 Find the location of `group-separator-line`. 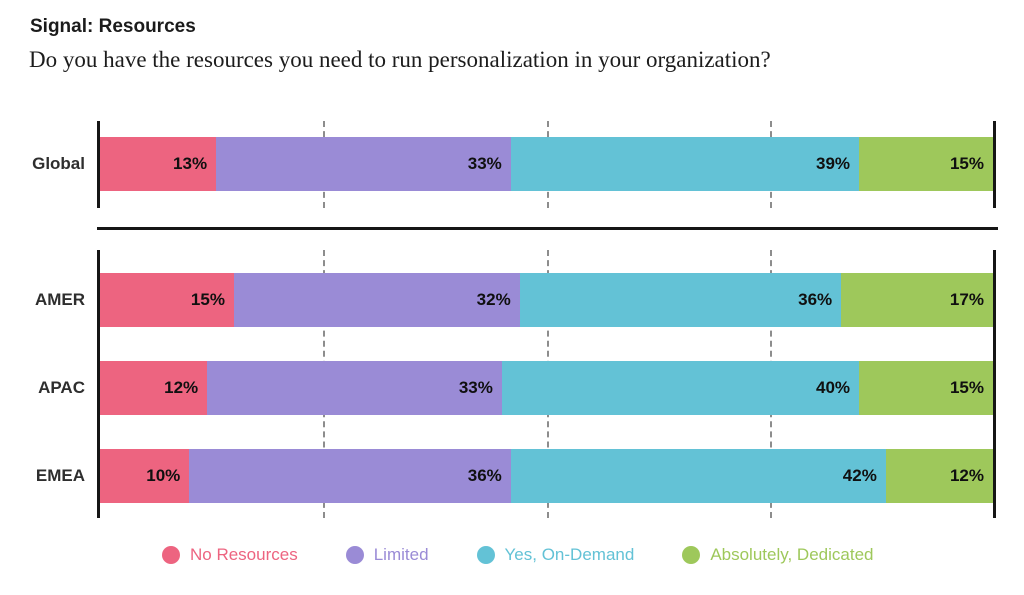

group-separator-line is located at coordinates (547, 228).